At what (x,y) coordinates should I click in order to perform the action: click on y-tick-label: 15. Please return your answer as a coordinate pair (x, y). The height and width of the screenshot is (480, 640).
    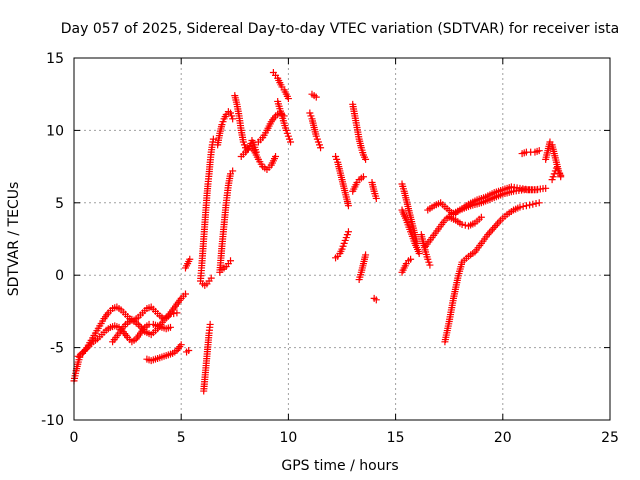
    Looking at the image, I should click on (55, 59).